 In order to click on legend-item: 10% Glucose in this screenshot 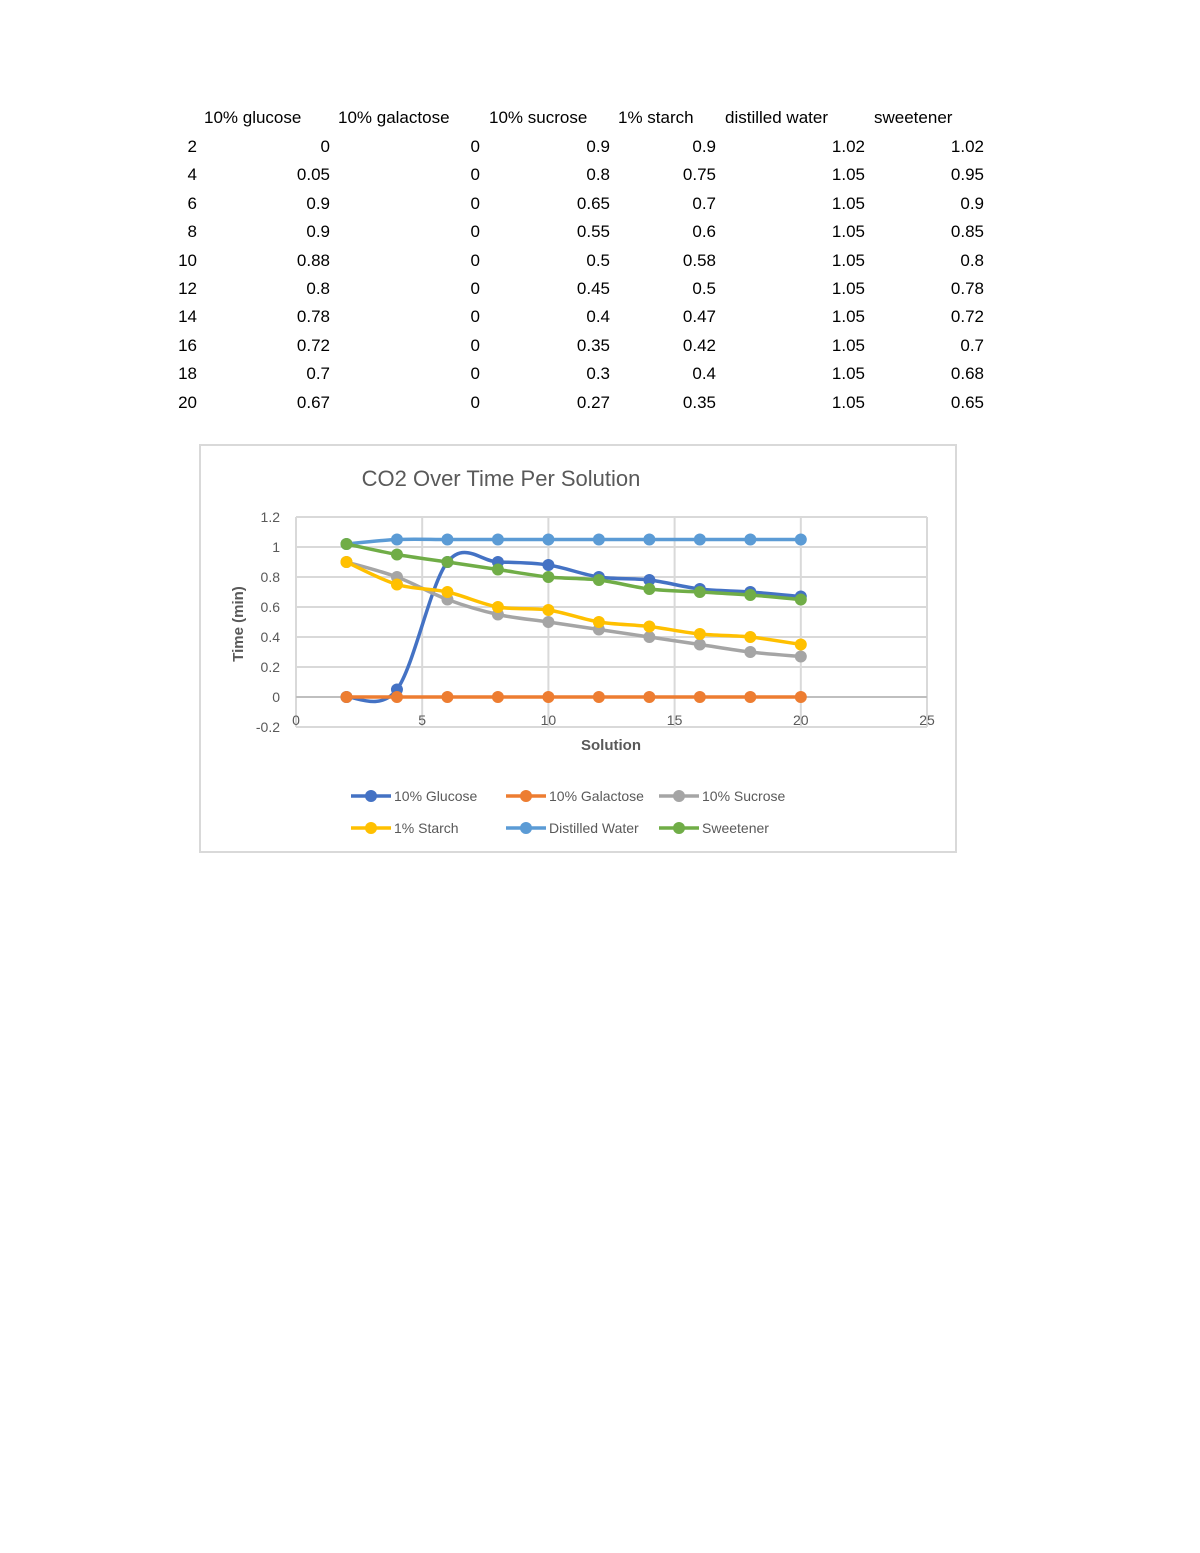, I will do `click(414, 796)`.